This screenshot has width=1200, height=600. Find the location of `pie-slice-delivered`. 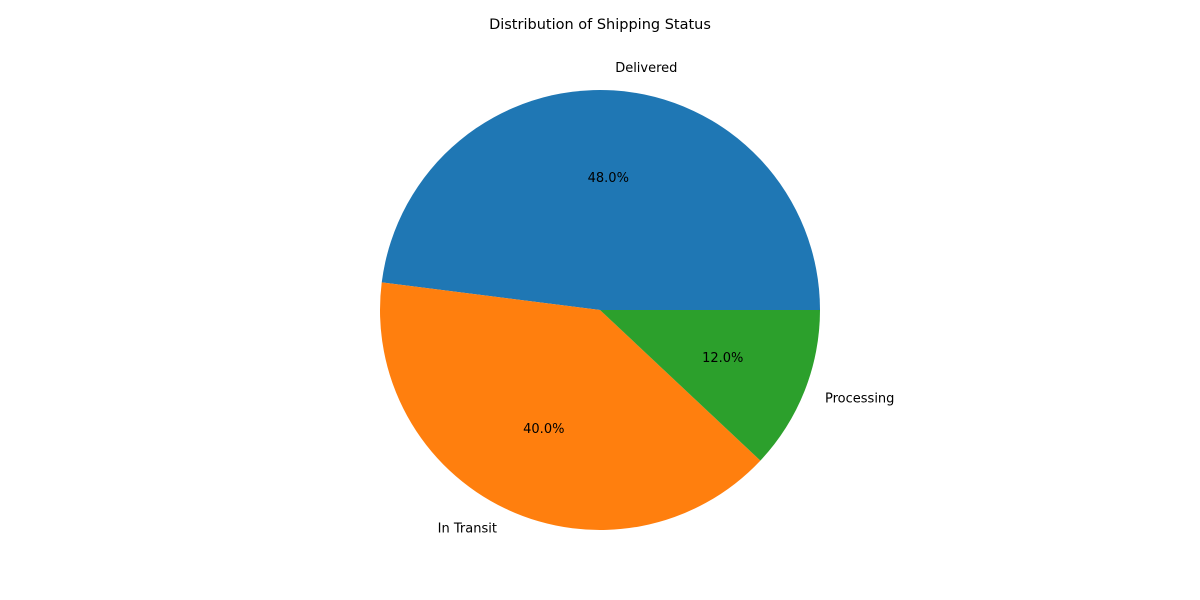

pie-slice-delivered is located at coordinates (600, 200).